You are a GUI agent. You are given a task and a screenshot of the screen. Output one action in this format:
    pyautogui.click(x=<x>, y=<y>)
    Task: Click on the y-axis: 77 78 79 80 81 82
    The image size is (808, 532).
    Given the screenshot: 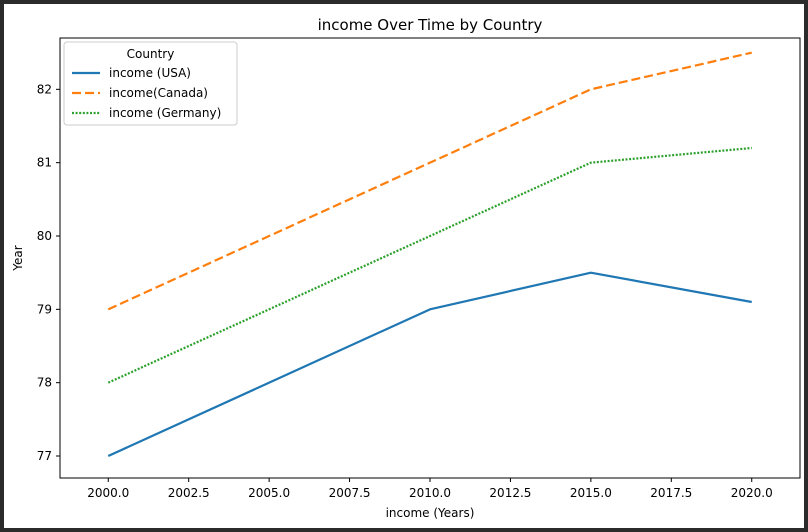 What is the action you would take?
    pyautogui.click(x=48, y=272)
    